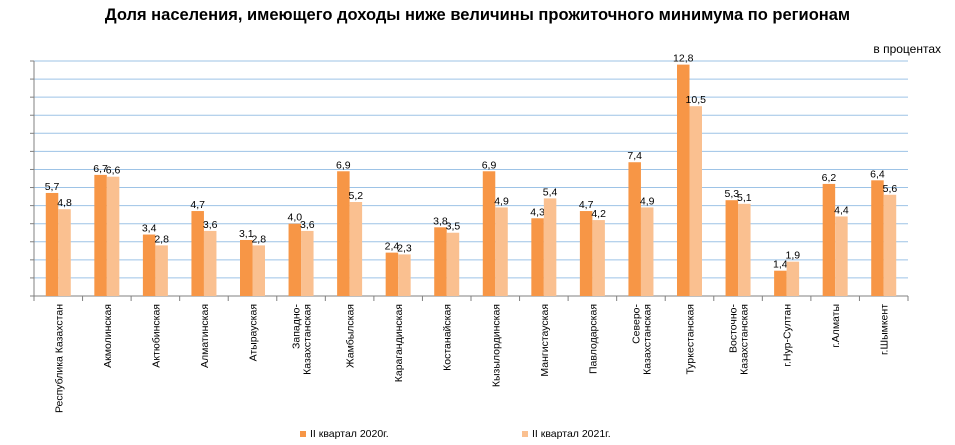 The height and width of the screenshot is (445, 955). I want to click on legend-label-2021: II квартал 2021г., so click(571, 434).